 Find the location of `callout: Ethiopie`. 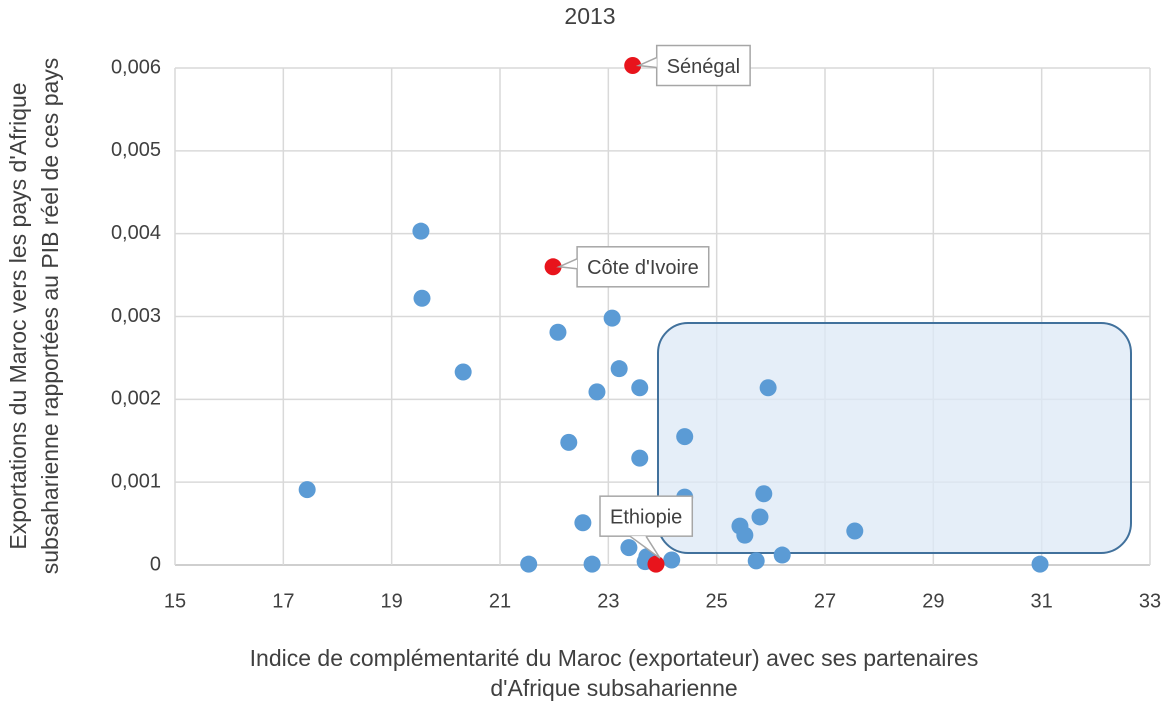

callout: Ethiopie is located at coordinates (646, 527).